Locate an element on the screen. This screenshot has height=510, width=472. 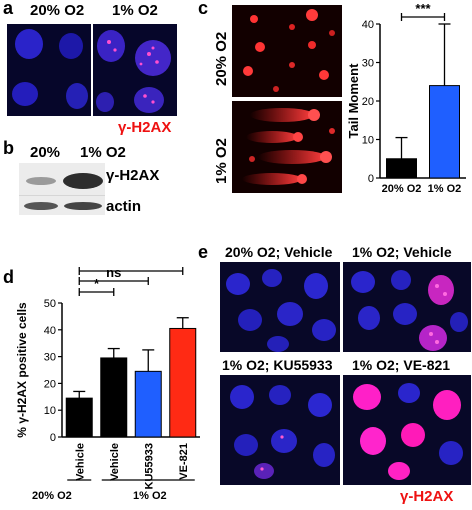
panel-a-label-normoxia: 20% O2 is located at coordinates (57, 10).